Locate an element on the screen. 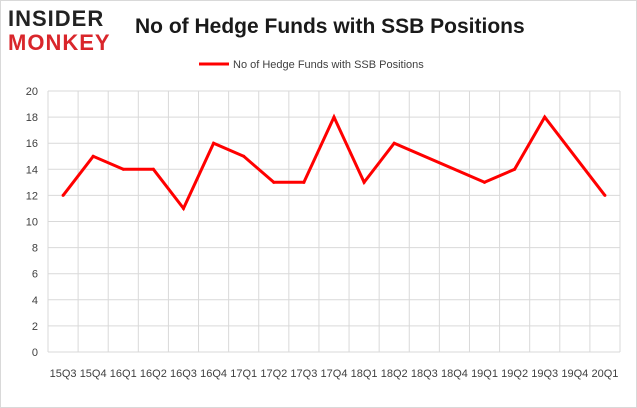 The width and height of the screenshot is (637, 408). x-tick-label: 17Q3 is located at coordinates (303, 374).